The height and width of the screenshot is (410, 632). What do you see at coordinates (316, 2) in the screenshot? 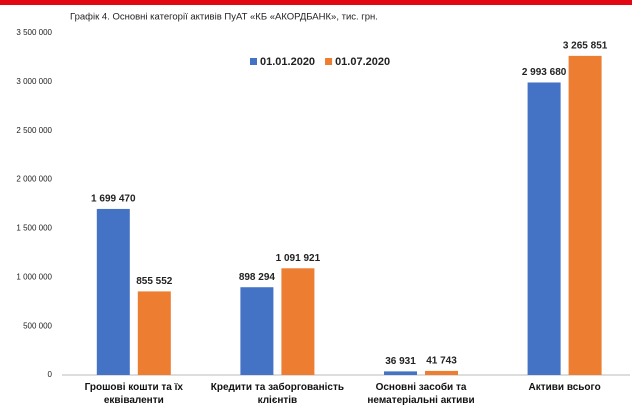
I see `top-stripe` at bounding box center [316, 2].